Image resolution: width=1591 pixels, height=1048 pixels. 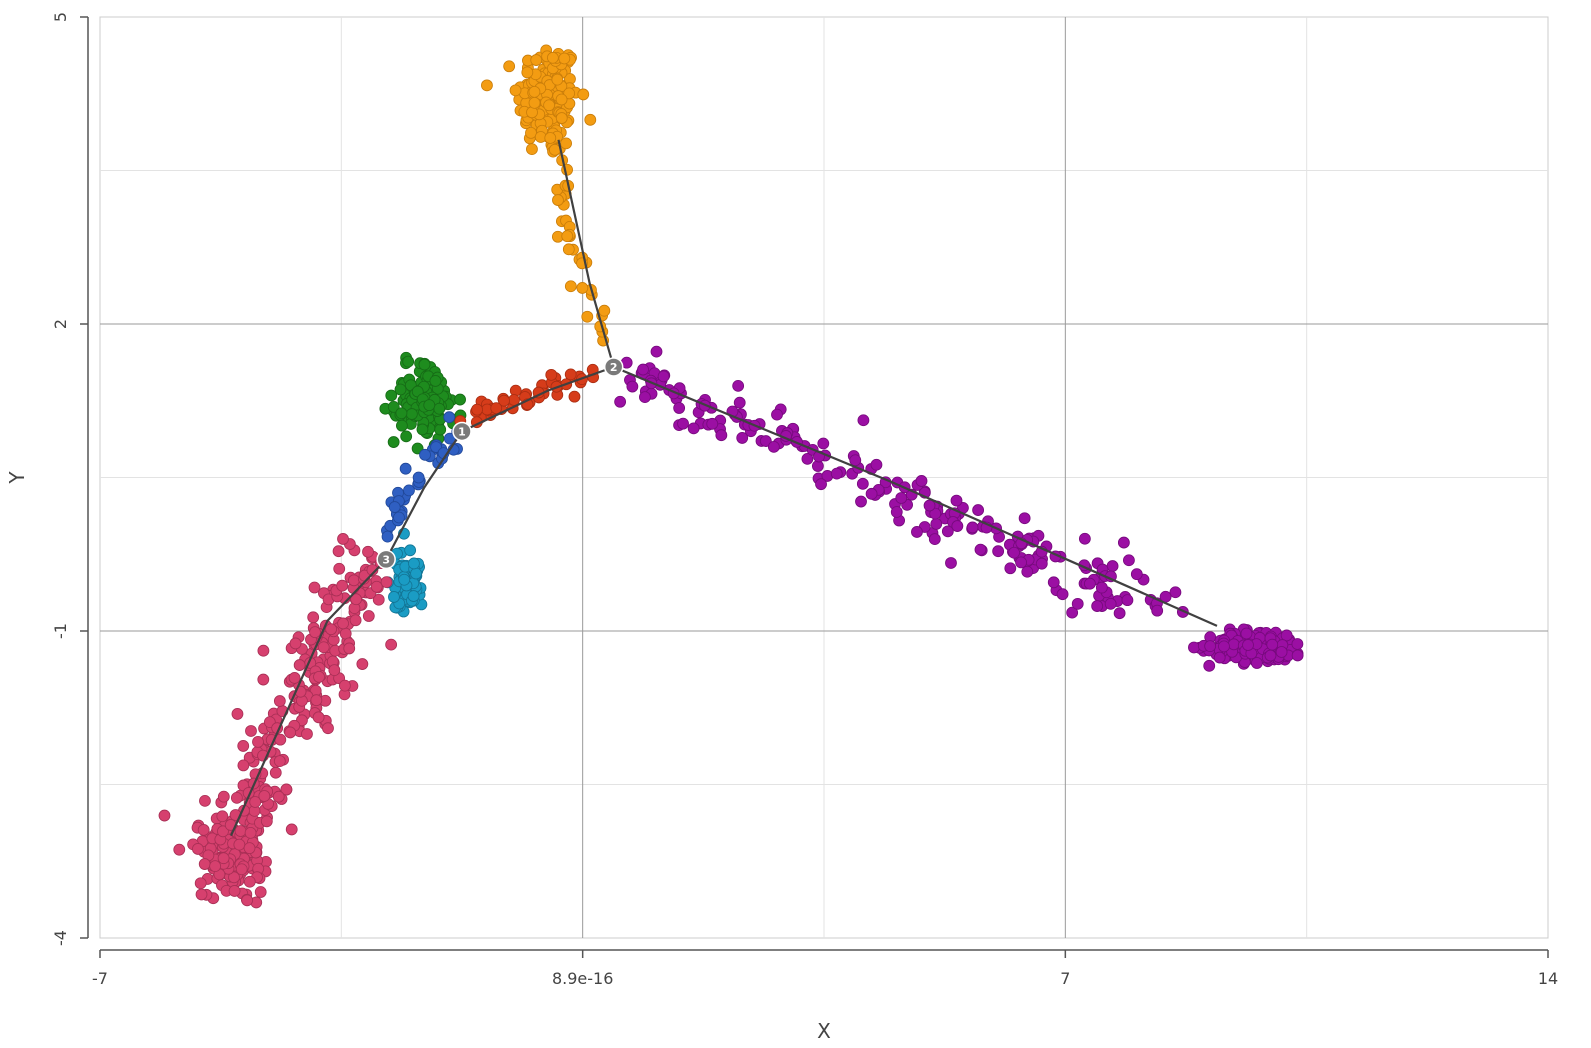 I want to click on trajectory-nodes: 1 2 3, so click(x=500, y=463).